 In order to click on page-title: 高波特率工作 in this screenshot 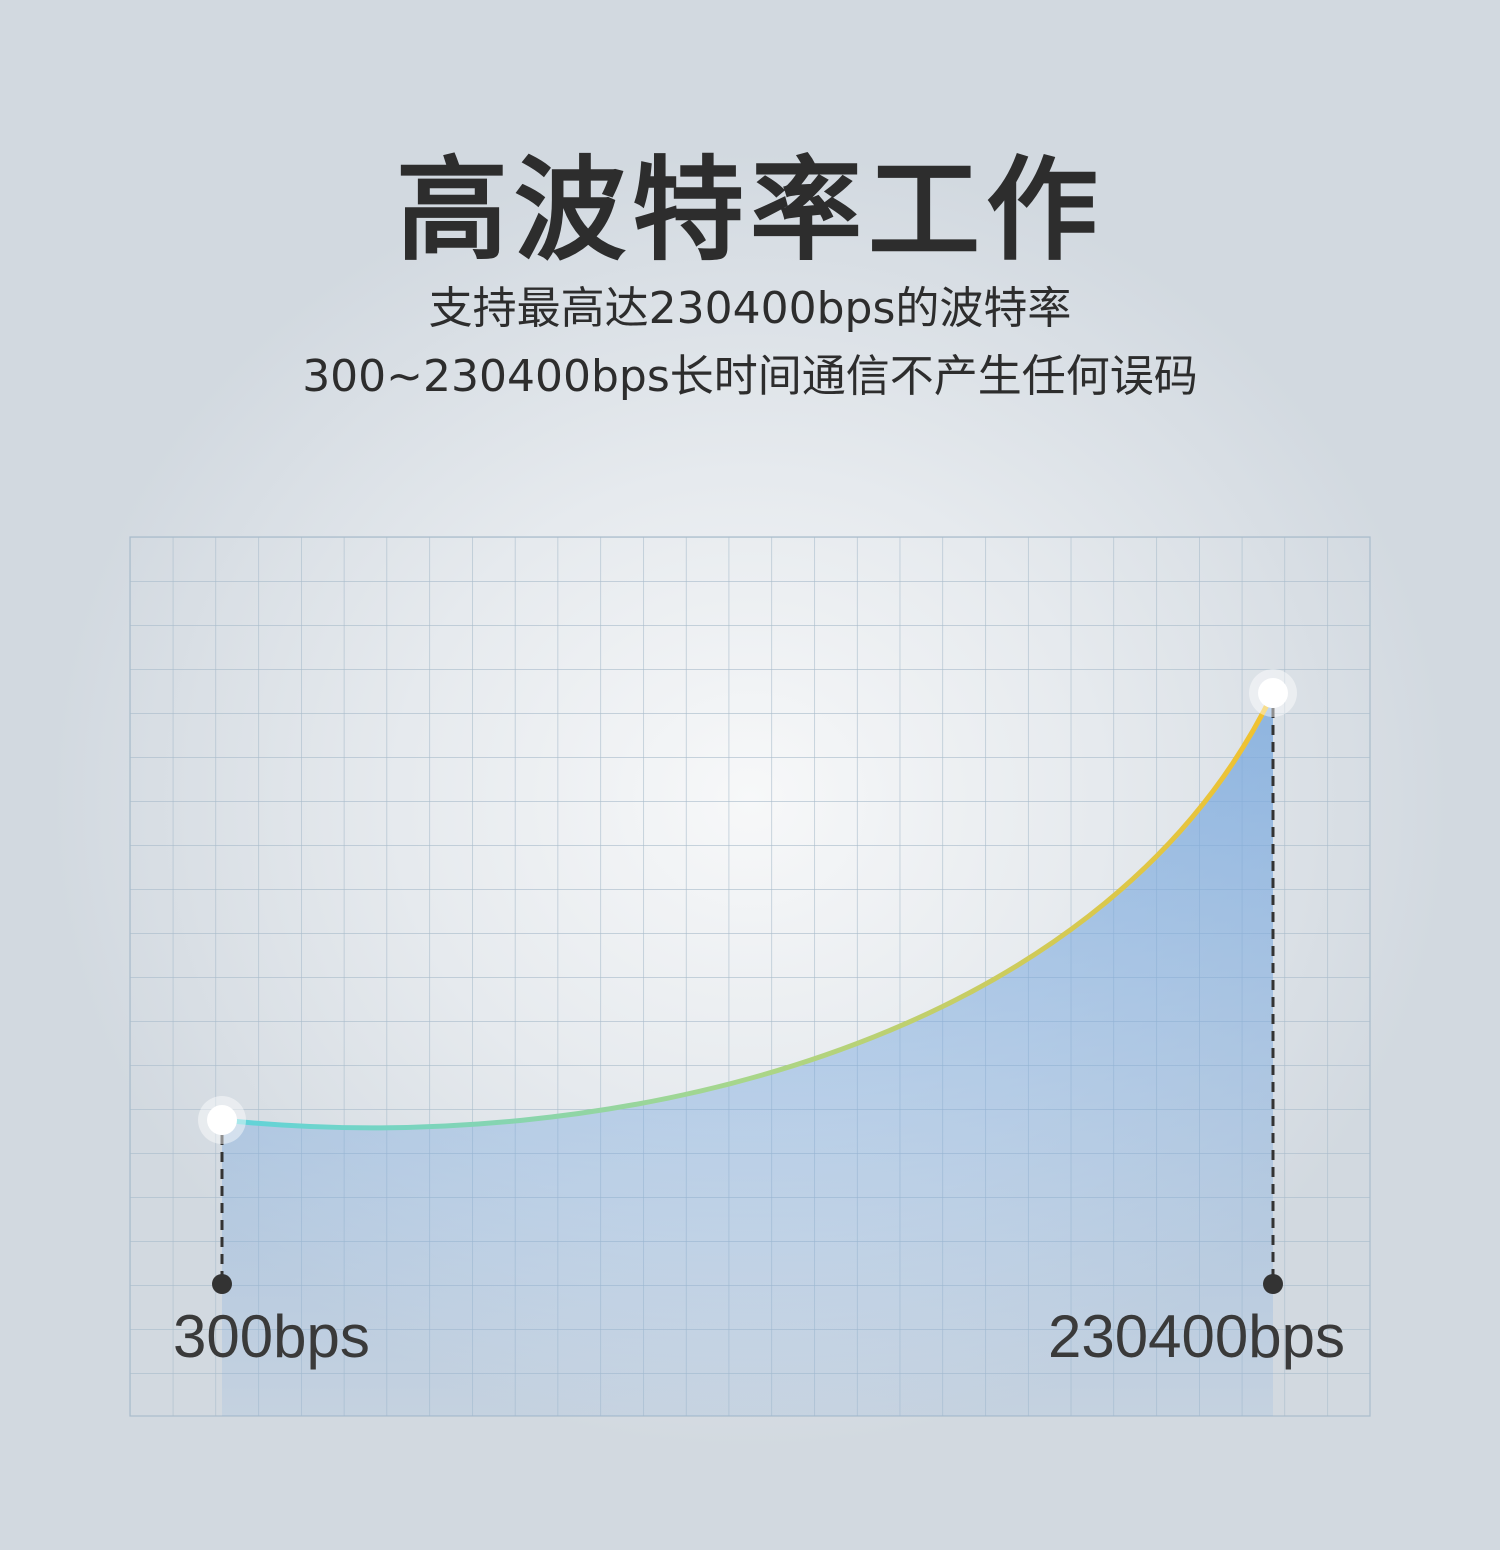, I will do `click(750, 211)`.